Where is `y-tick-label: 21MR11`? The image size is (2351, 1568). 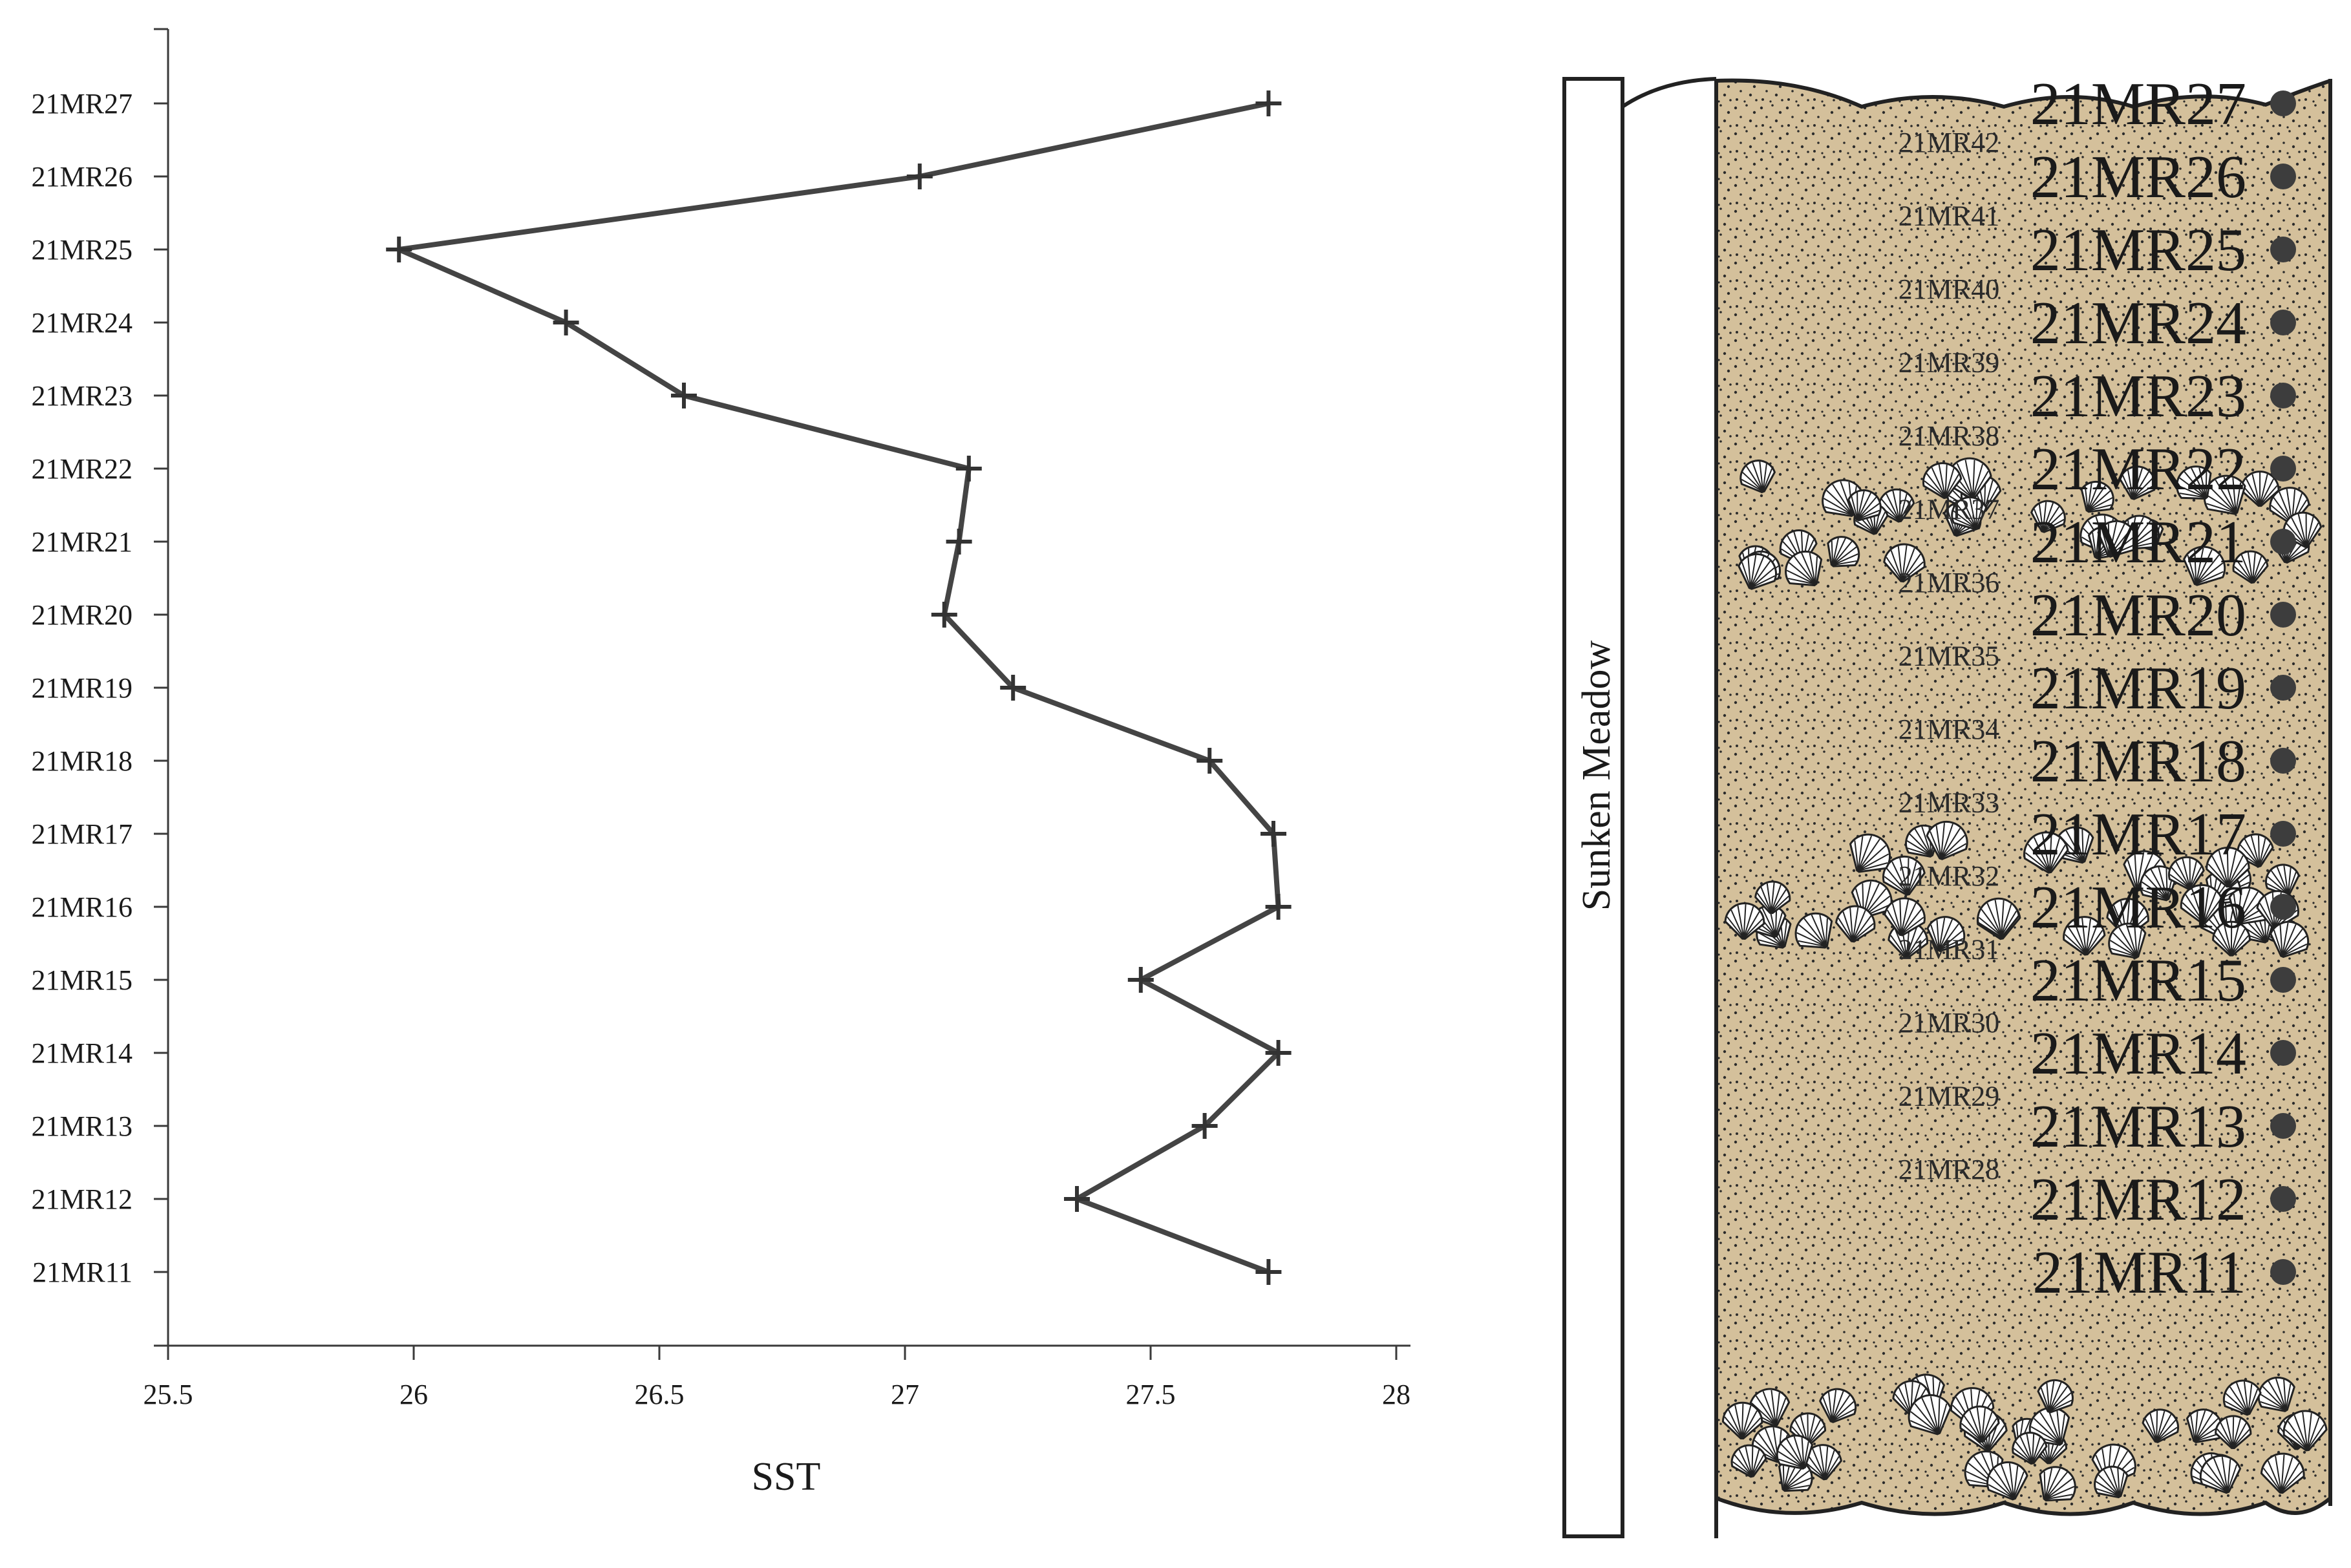 y-tick-label: 21MR11 is located at coordinates (83, 1272).